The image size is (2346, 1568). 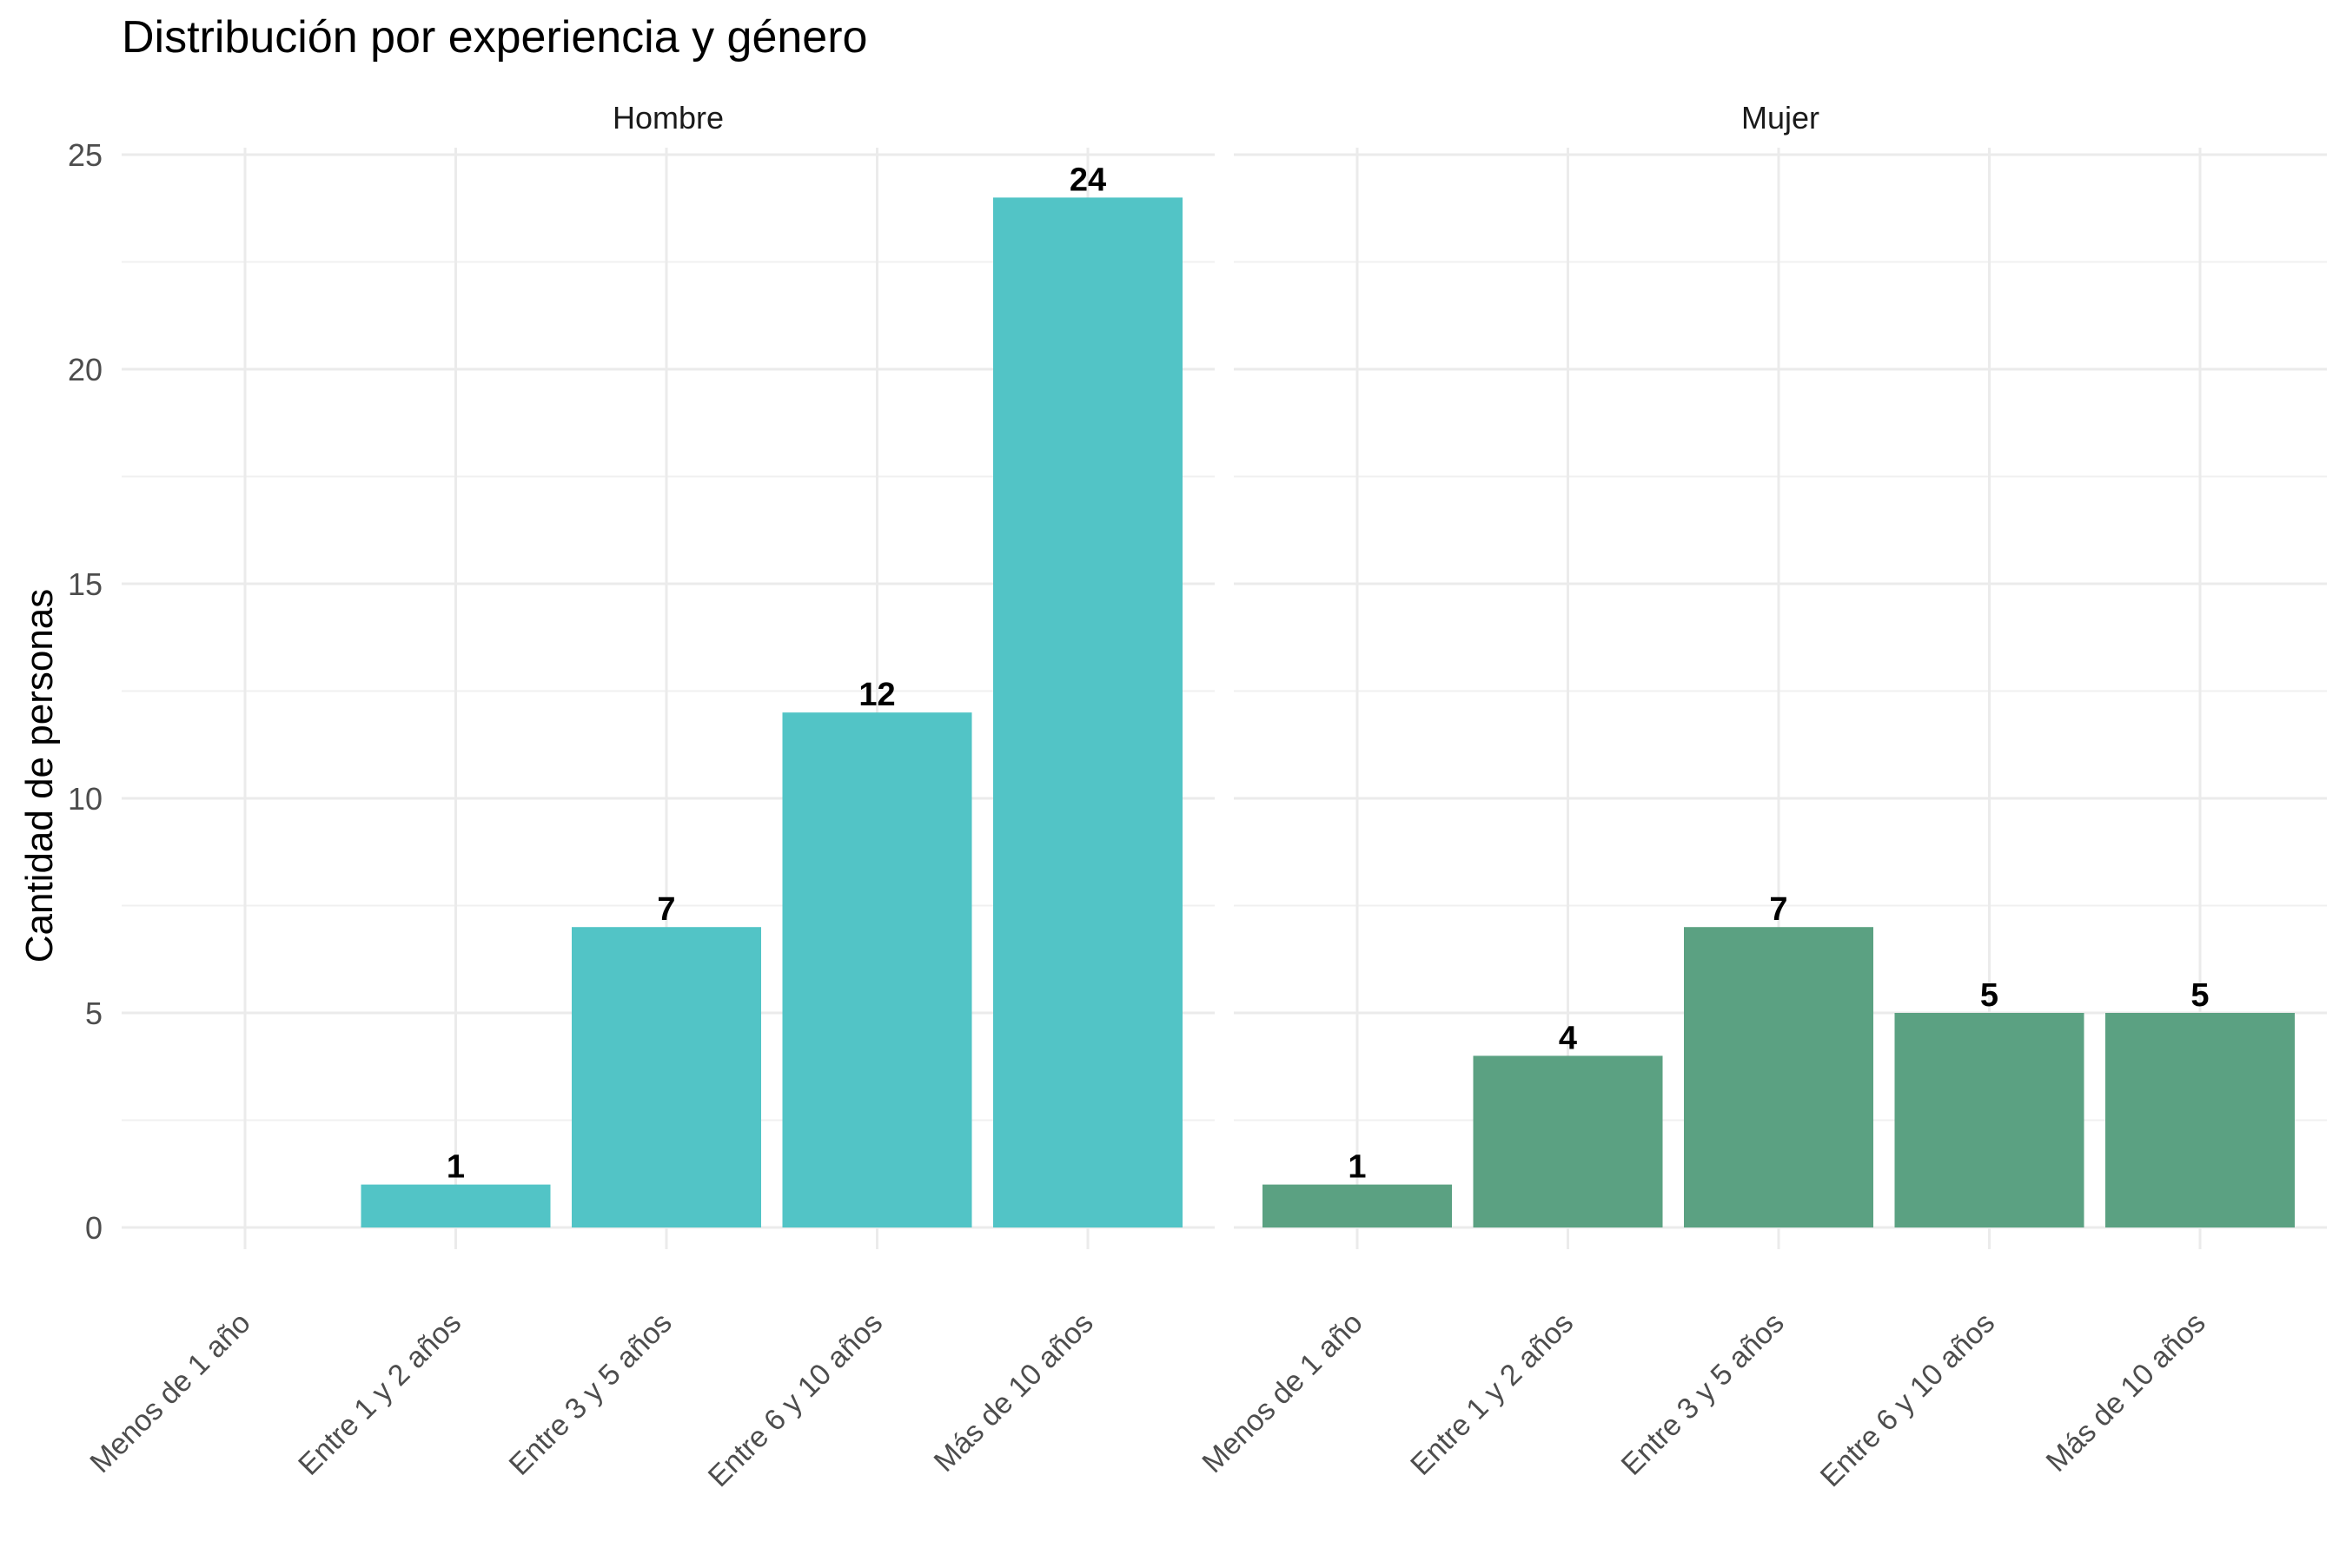 I want to click on bar-value-label: 24, so click(x=1088, y=180).